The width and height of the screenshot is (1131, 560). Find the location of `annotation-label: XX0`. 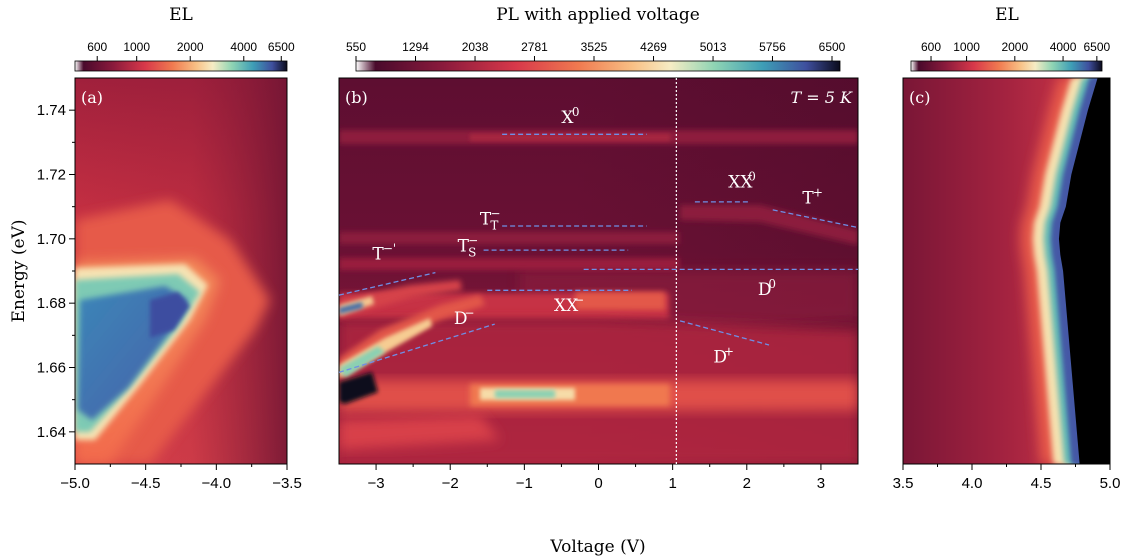

annotation-label: XX0 is located at coordinates (742, 180).